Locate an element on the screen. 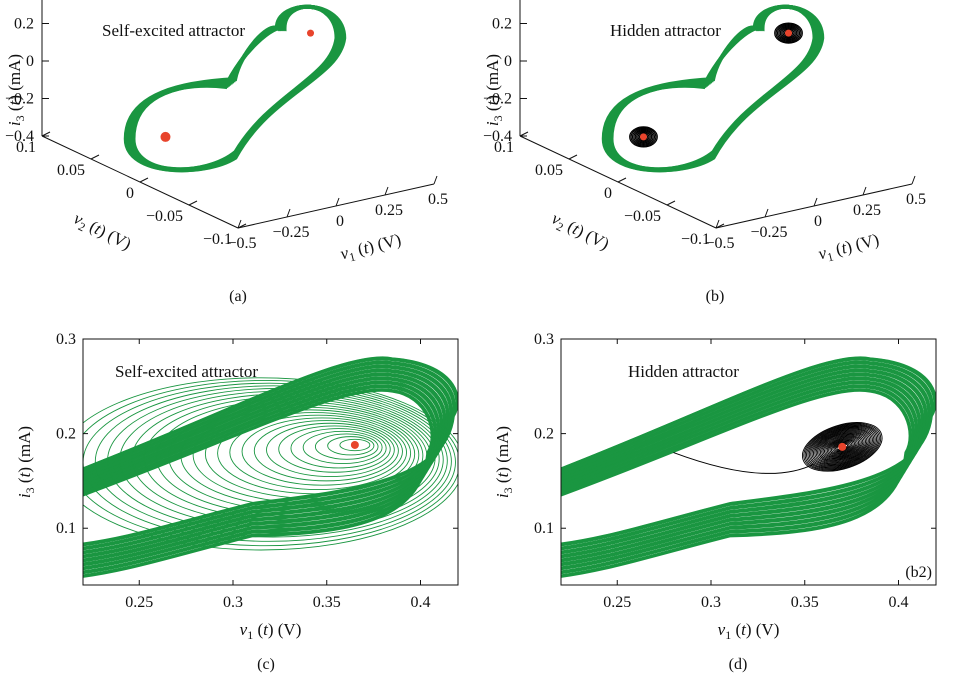 The height and width of the screenshot is (684, 957). hidden-basin-low is located at coordinates (643, 137).